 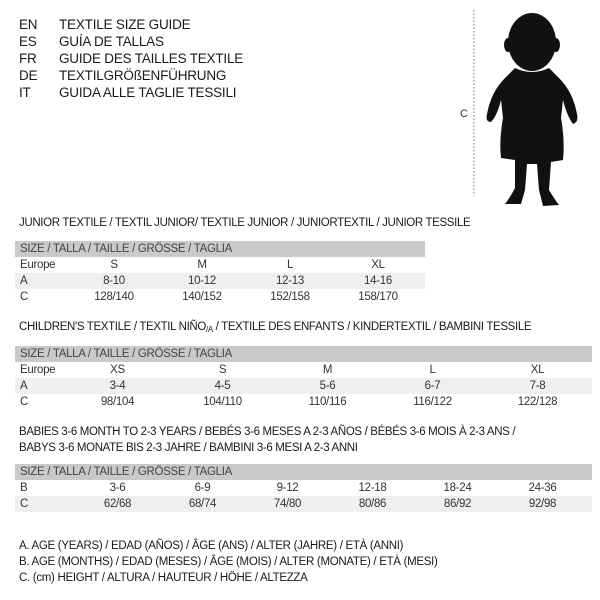 What do you see at coordinates (432, 386) in the screenshot?
I see `cell: 6-7` at bounding box center [432, 386].